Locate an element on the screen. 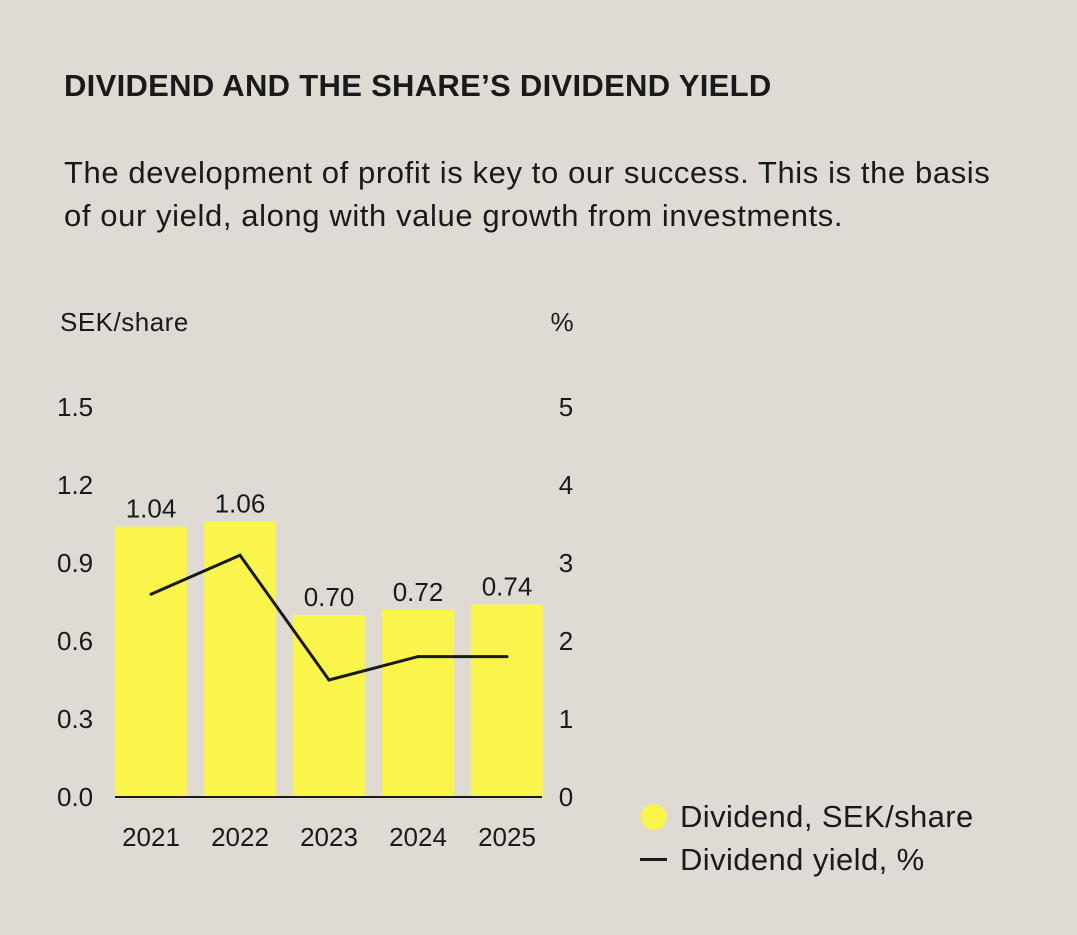  left-tick-label: 1.2 is located at coordinates (75, 485).